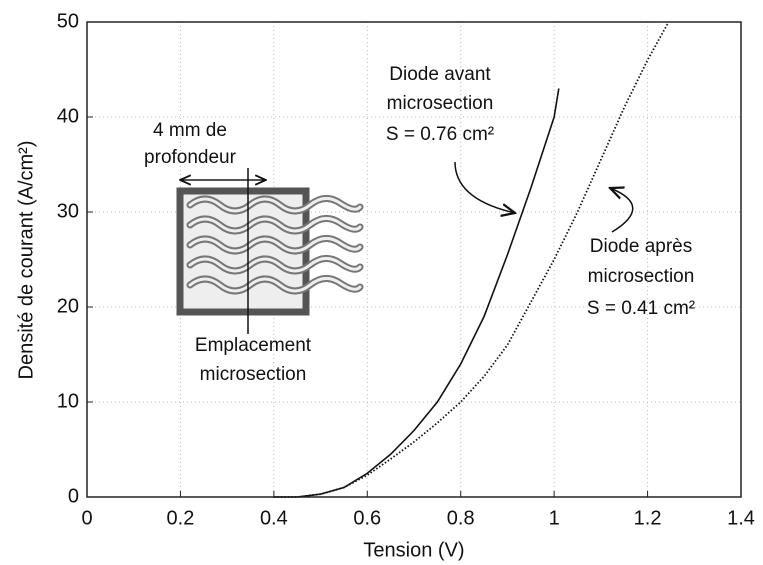 This screenshot has height=565, width=763. I want to click on x-tick-label: 1.4, so click(741, 518).